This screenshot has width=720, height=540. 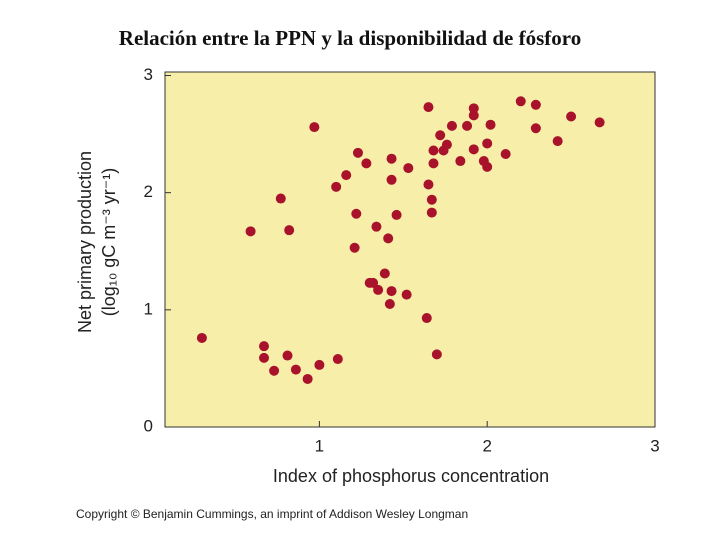 I want to click on y-tick-label: 3, so click(x=148, y=74).